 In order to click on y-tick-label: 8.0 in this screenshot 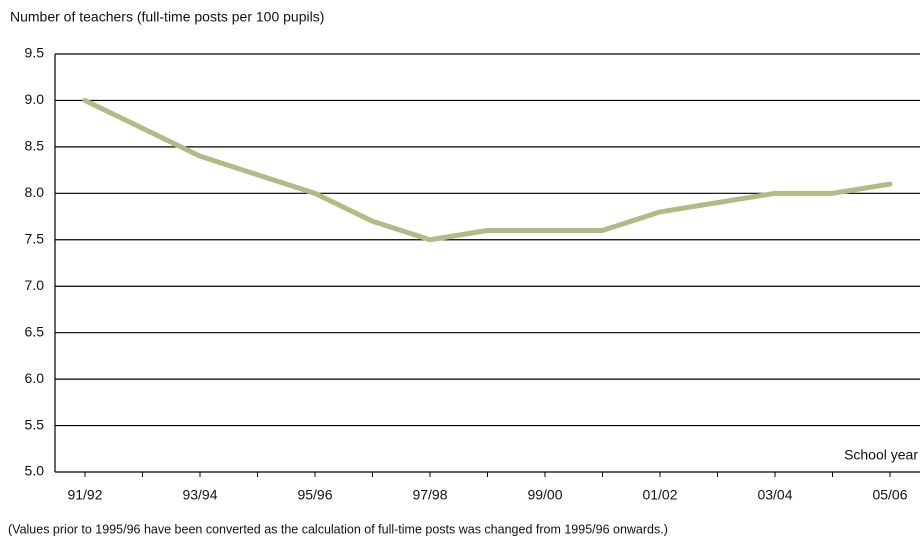, I will do `click(35, 192)`.